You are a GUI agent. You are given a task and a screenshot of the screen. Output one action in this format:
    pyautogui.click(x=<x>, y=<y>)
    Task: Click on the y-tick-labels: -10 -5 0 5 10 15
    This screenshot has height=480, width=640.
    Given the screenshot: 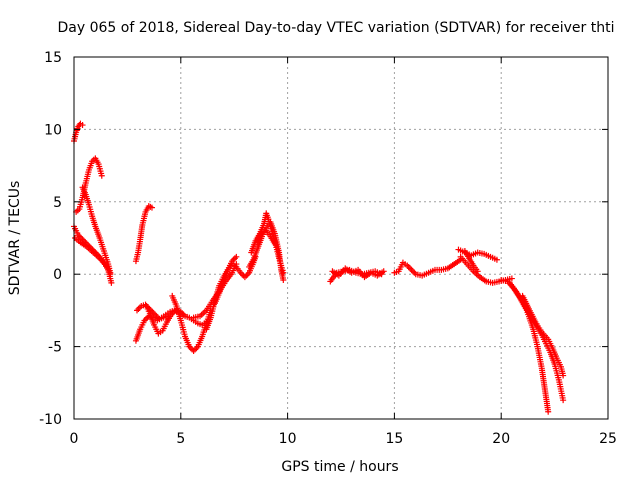 What is the action you would take?
    pyautogui.click(x=50, y=239)
    